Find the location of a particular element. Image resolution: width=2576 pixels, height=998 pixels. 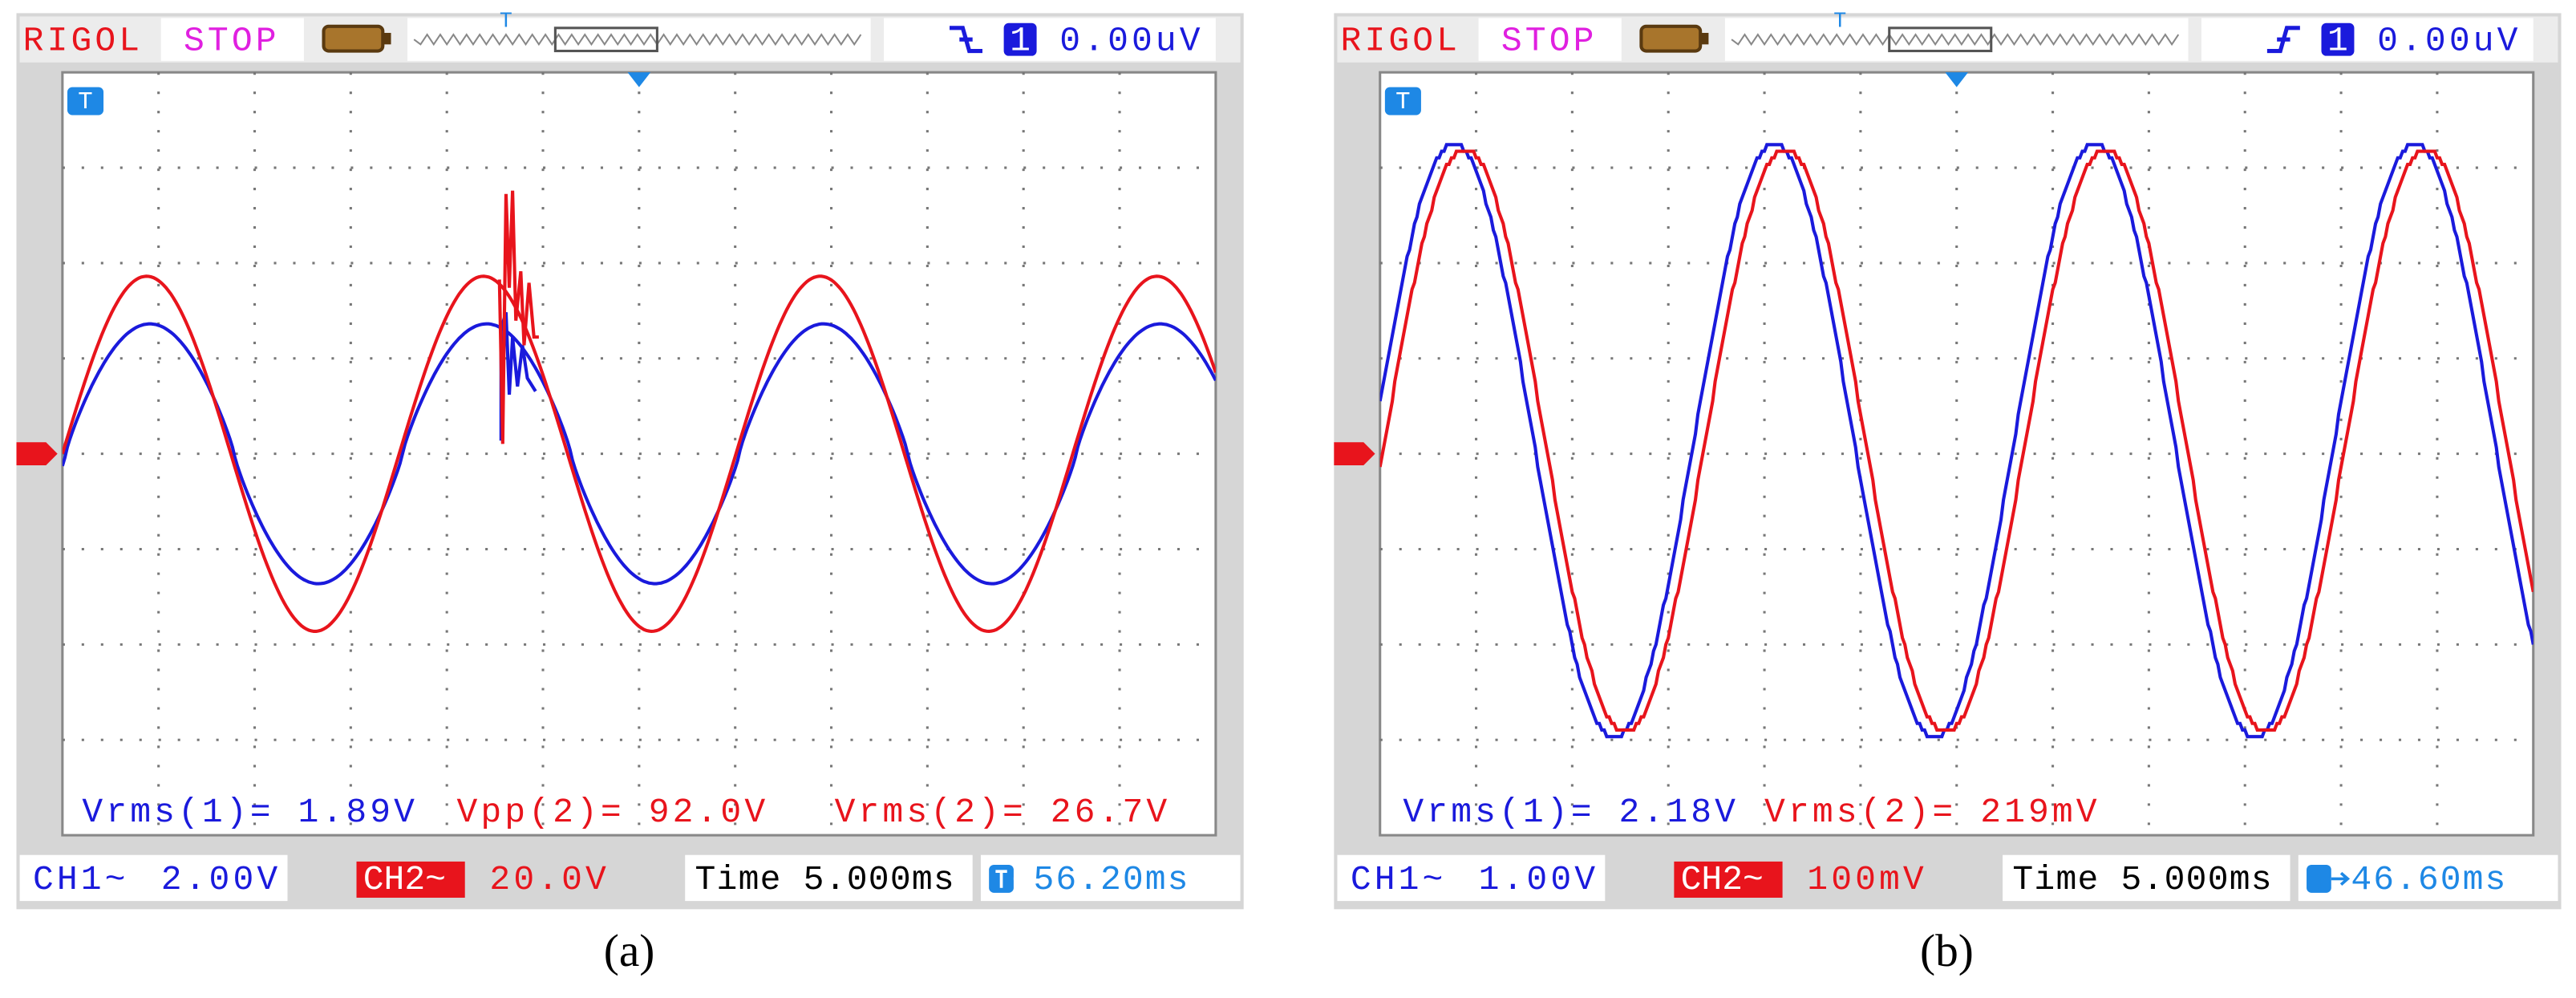

measurement: Vrms(2)= 219mV is located at coordinates (1932, 812).